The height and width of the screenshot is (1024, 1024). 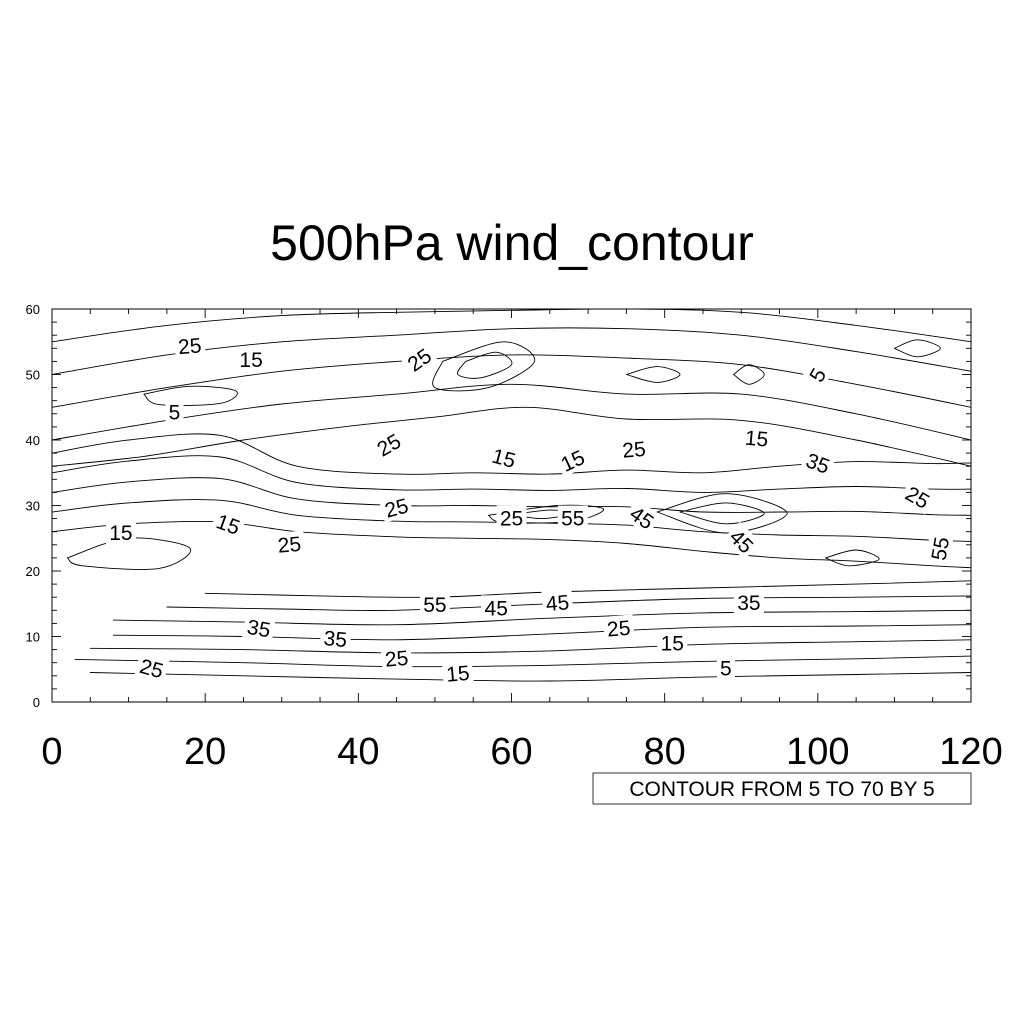 I want to click on contour-label-text: 35, so click(x=258, y=629).